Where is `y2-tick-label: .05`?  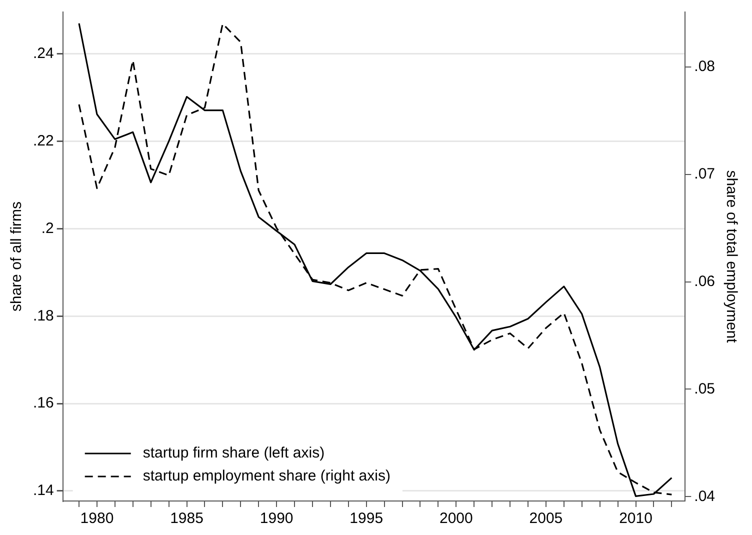
y2-tick-label: .05 is located at coordinates (705, 389).